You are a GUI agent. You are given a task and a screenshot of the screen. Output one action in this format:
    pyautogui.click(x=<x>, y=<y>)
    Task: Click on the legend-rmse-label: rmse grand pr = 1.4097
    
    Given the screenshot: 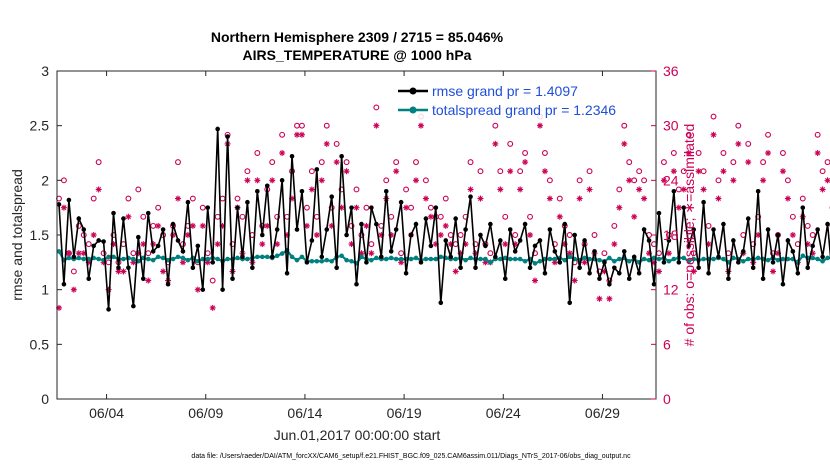 What is the action you would take?
    pyautogui.click(x=505, y=91)
    